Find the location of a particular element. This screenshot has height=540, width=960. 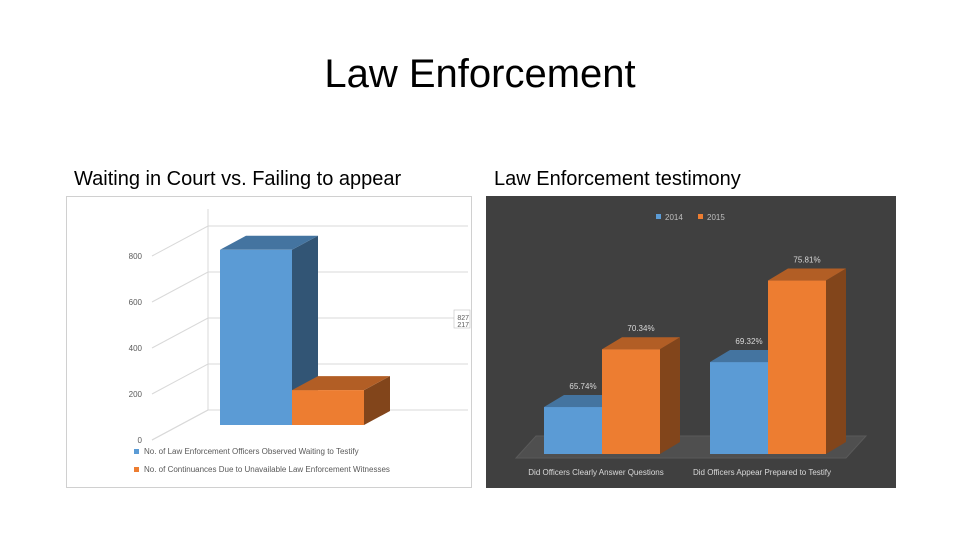

left-chart-heading: Waiting in Court vs. Failing to appear is located at coordinates (238, 179).